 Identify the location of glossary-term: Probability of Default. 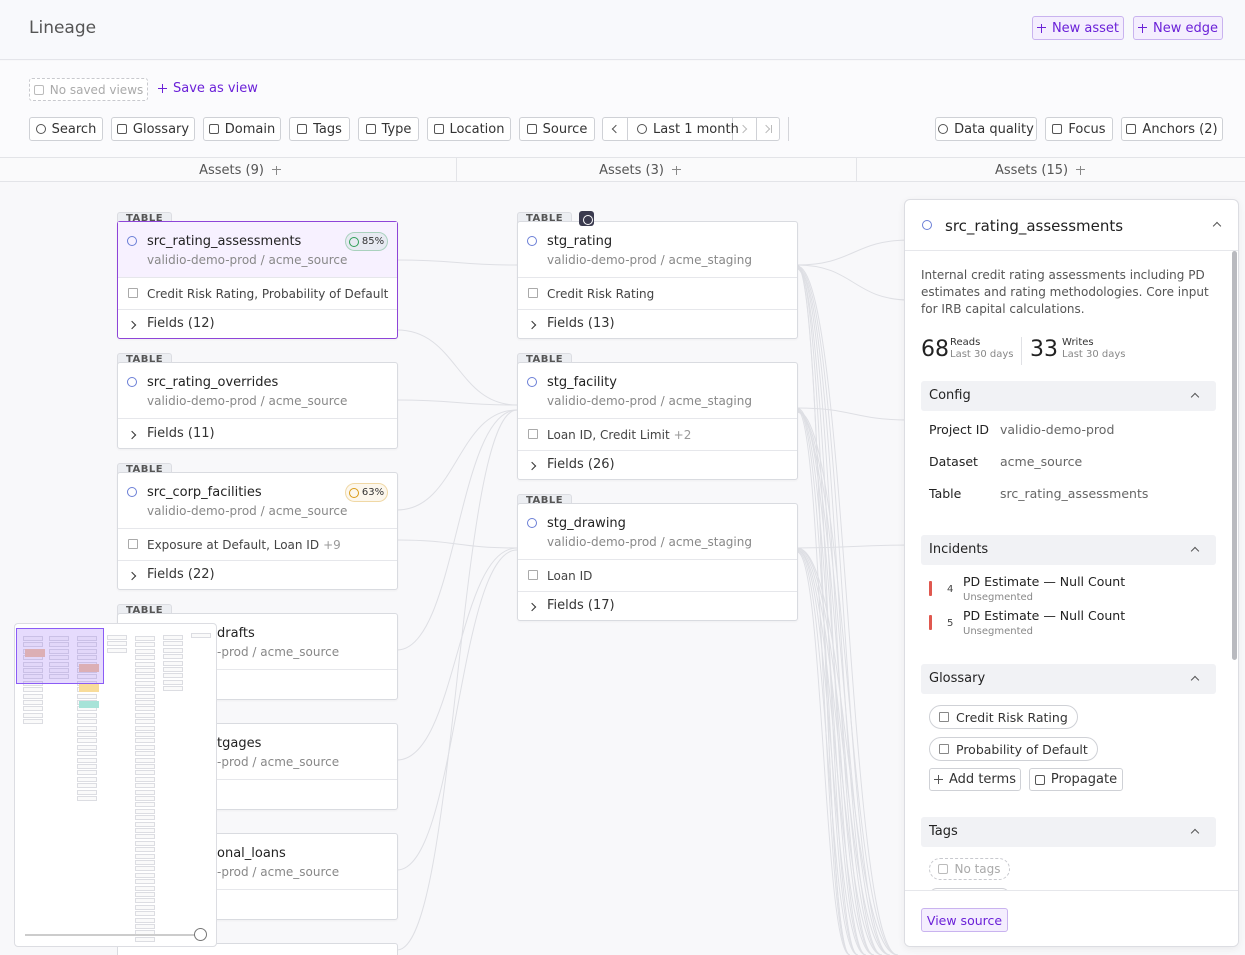
(1013, 749).